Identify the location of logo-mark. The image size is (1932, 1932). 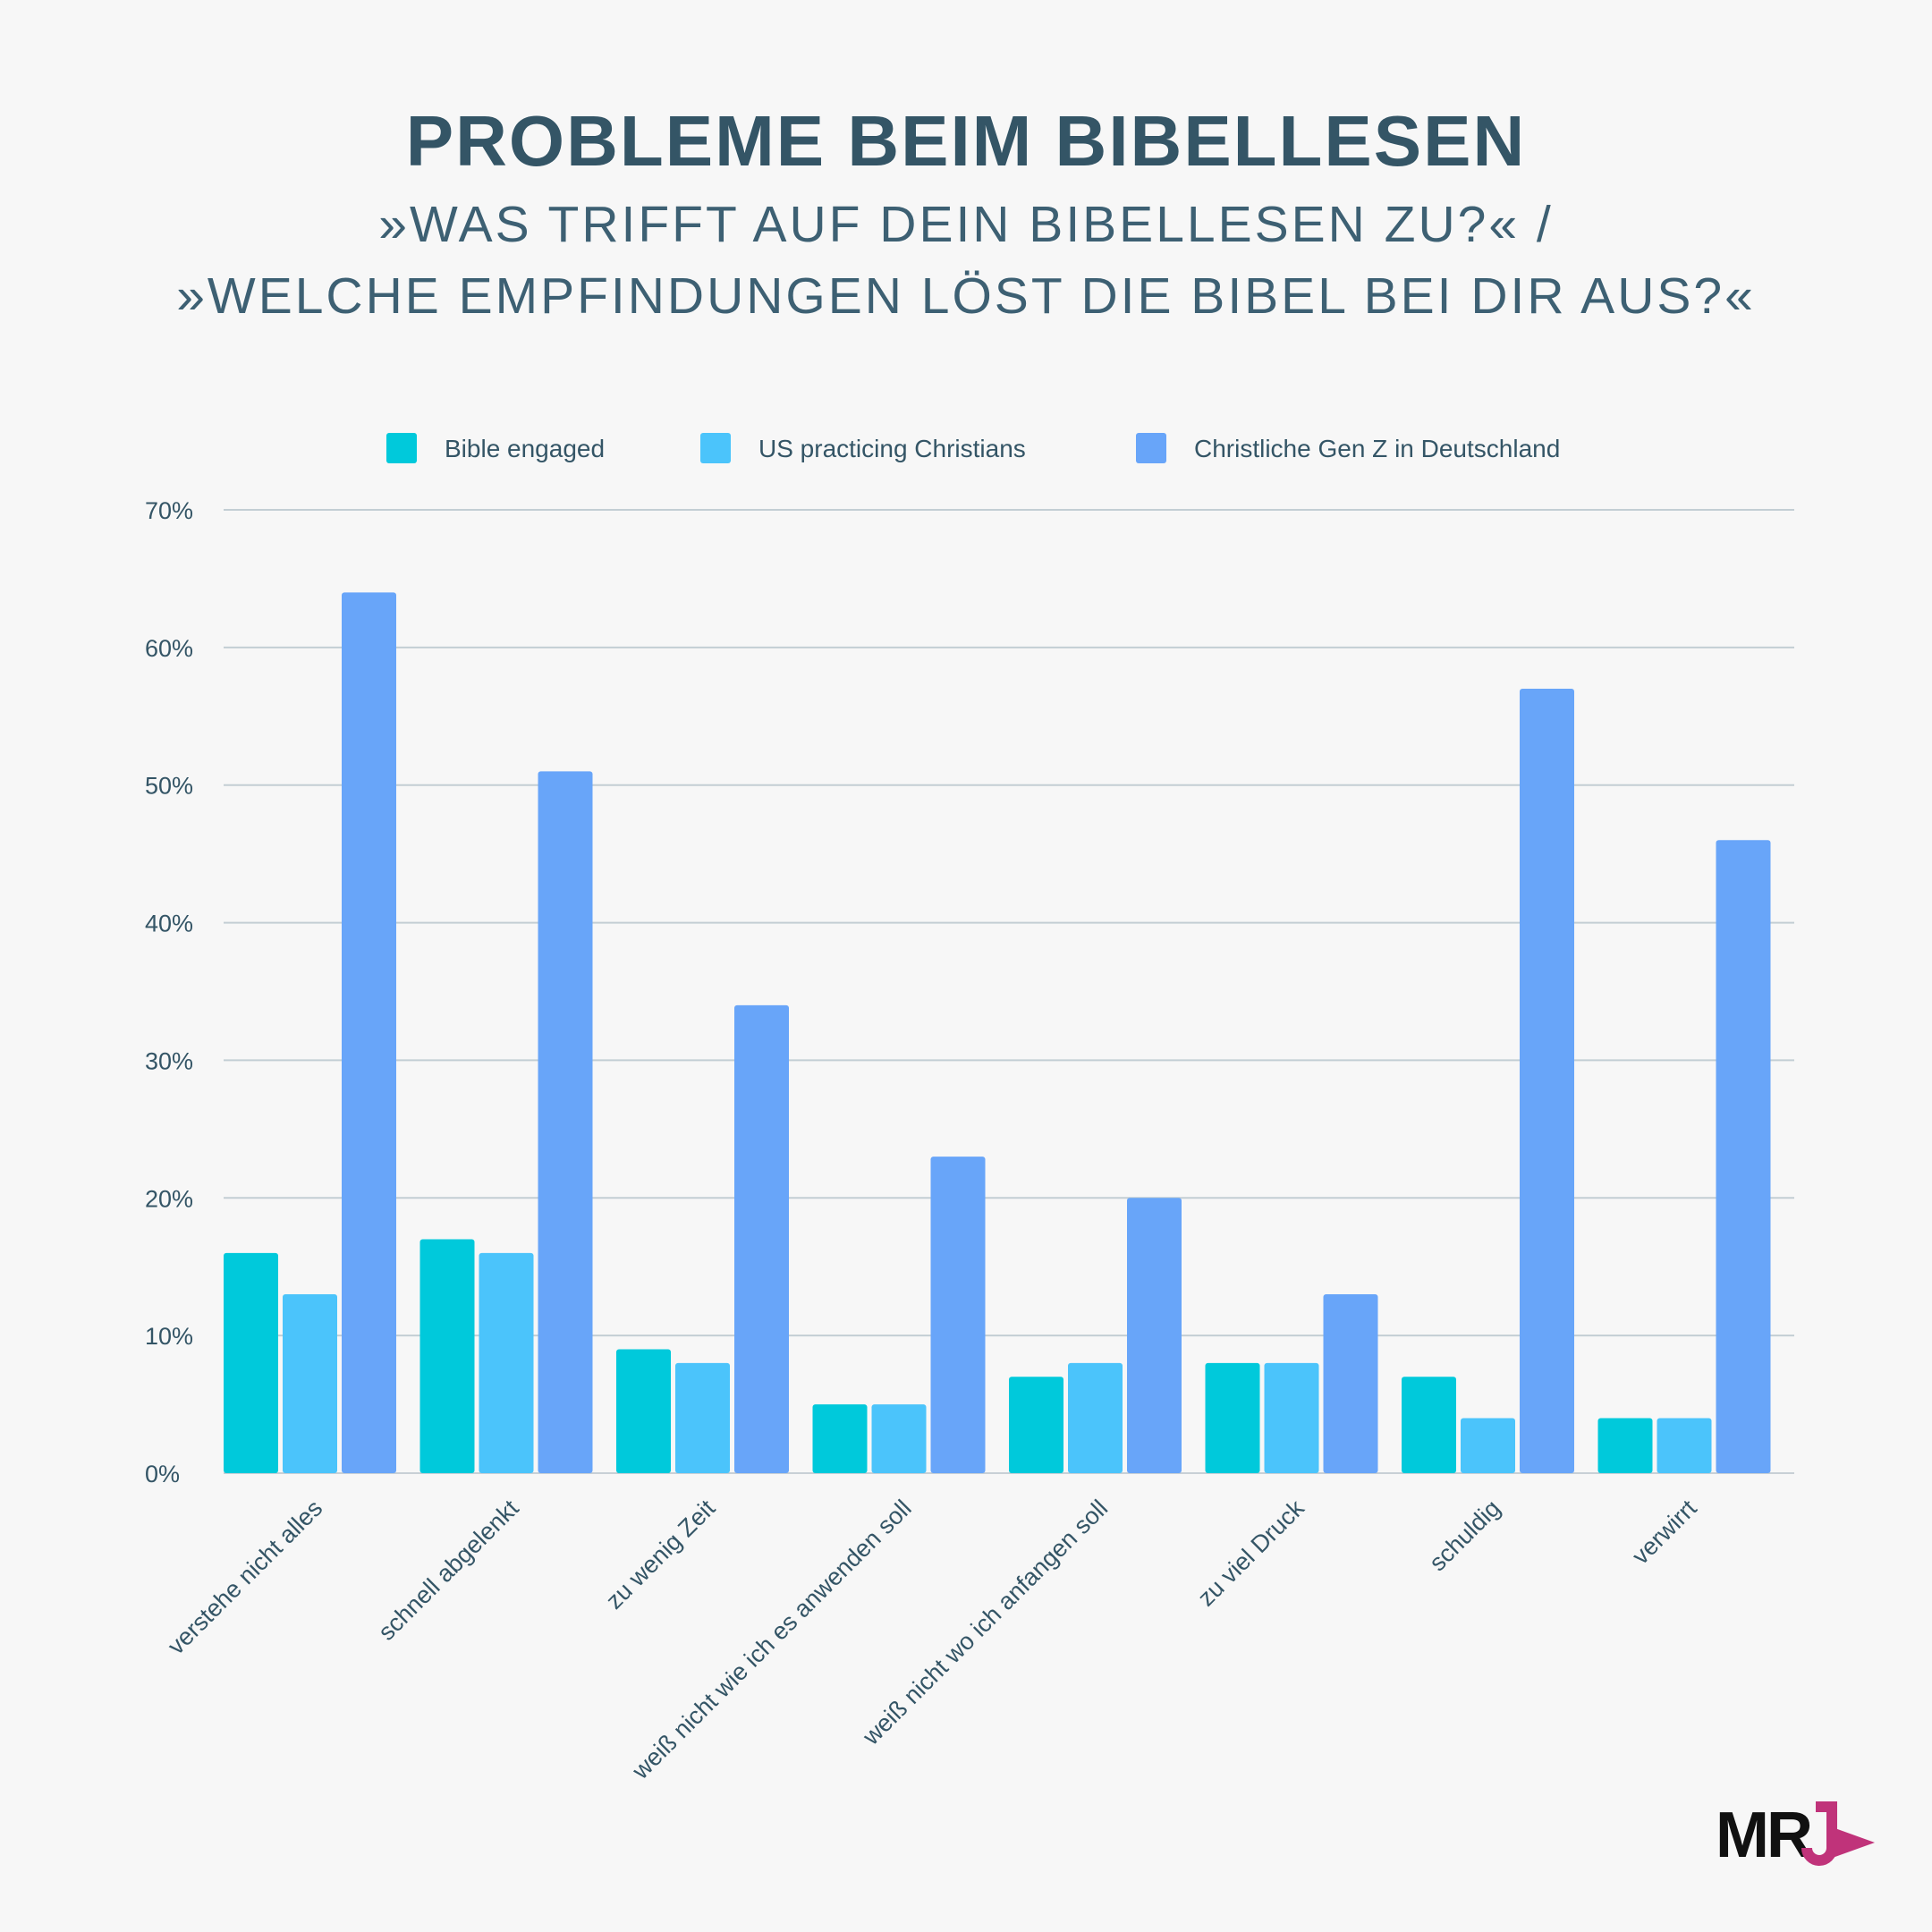
(1838, 1833).